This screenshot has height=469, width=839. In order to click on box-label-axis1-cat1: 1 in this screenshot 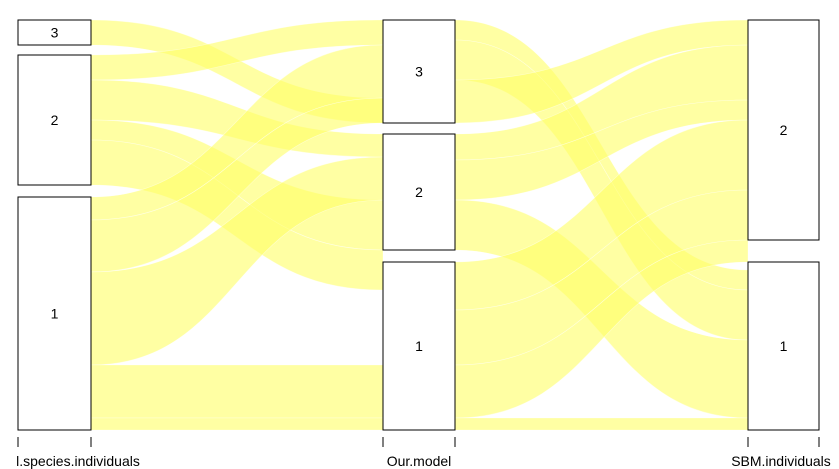, I will do `click(419, 346)`.